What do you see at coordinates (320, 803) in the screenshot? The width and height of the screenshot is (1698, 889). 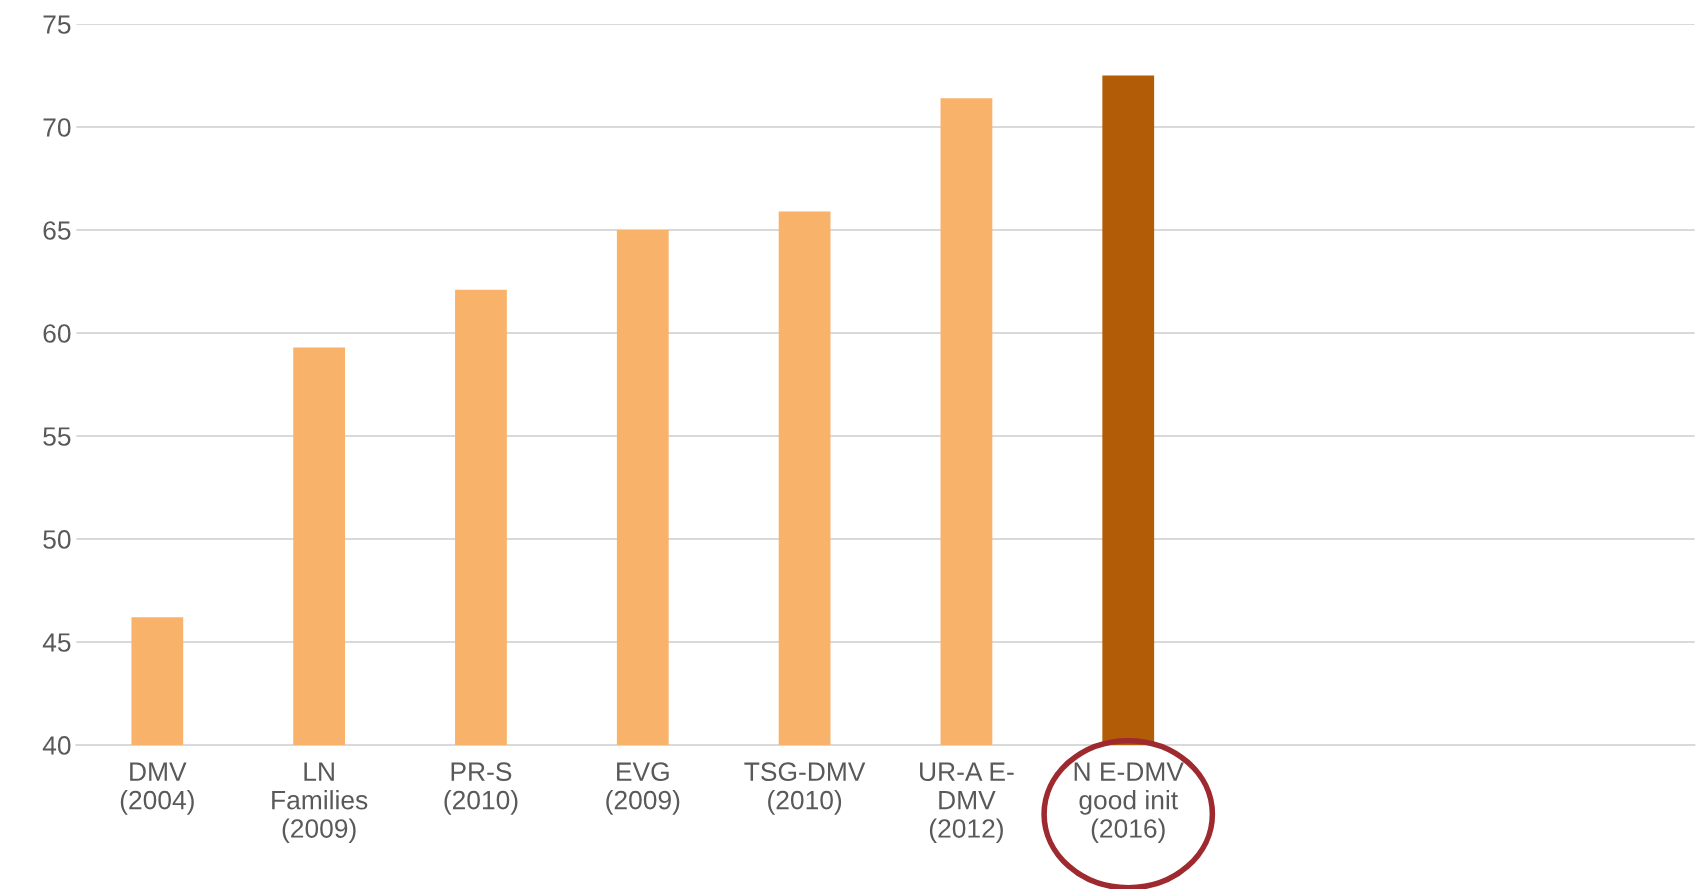 I see `x-tick-label: LN Families (2009)` at bounding box center [320, 803].